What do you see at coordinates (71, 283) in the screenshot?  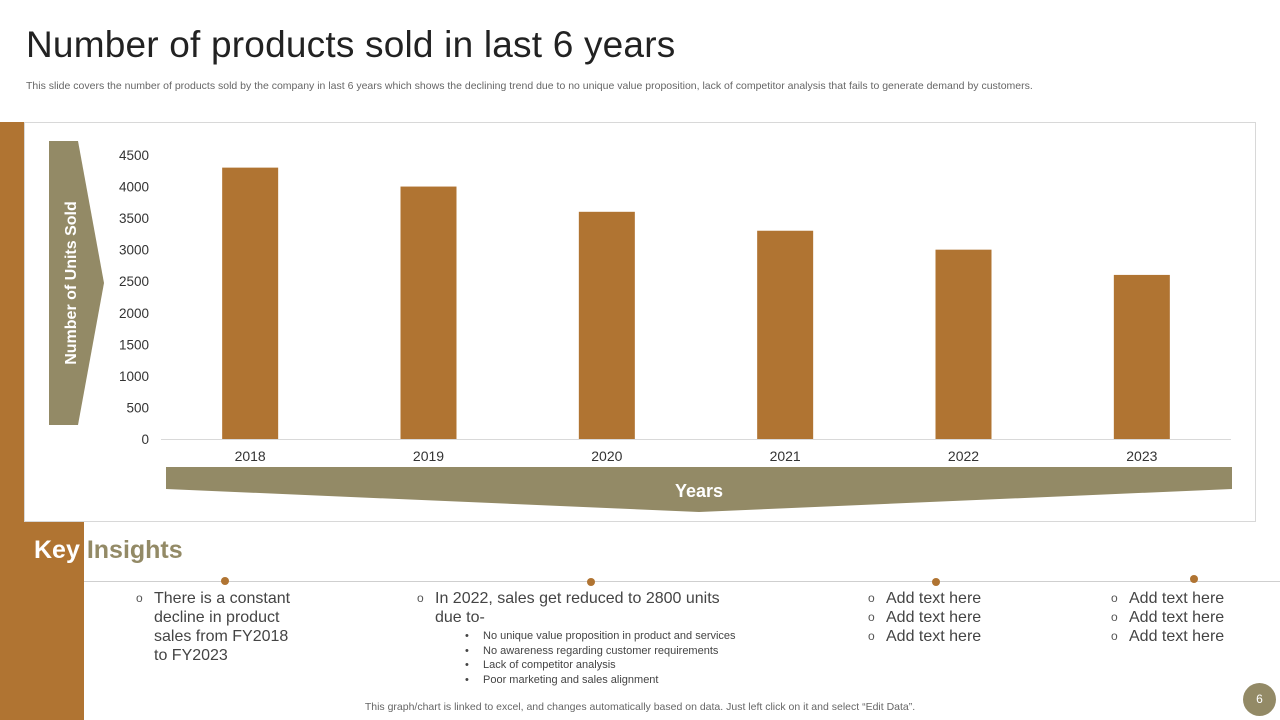 I see `y-axis-label: Number of Units Sold` at bounding box center [71, 283].